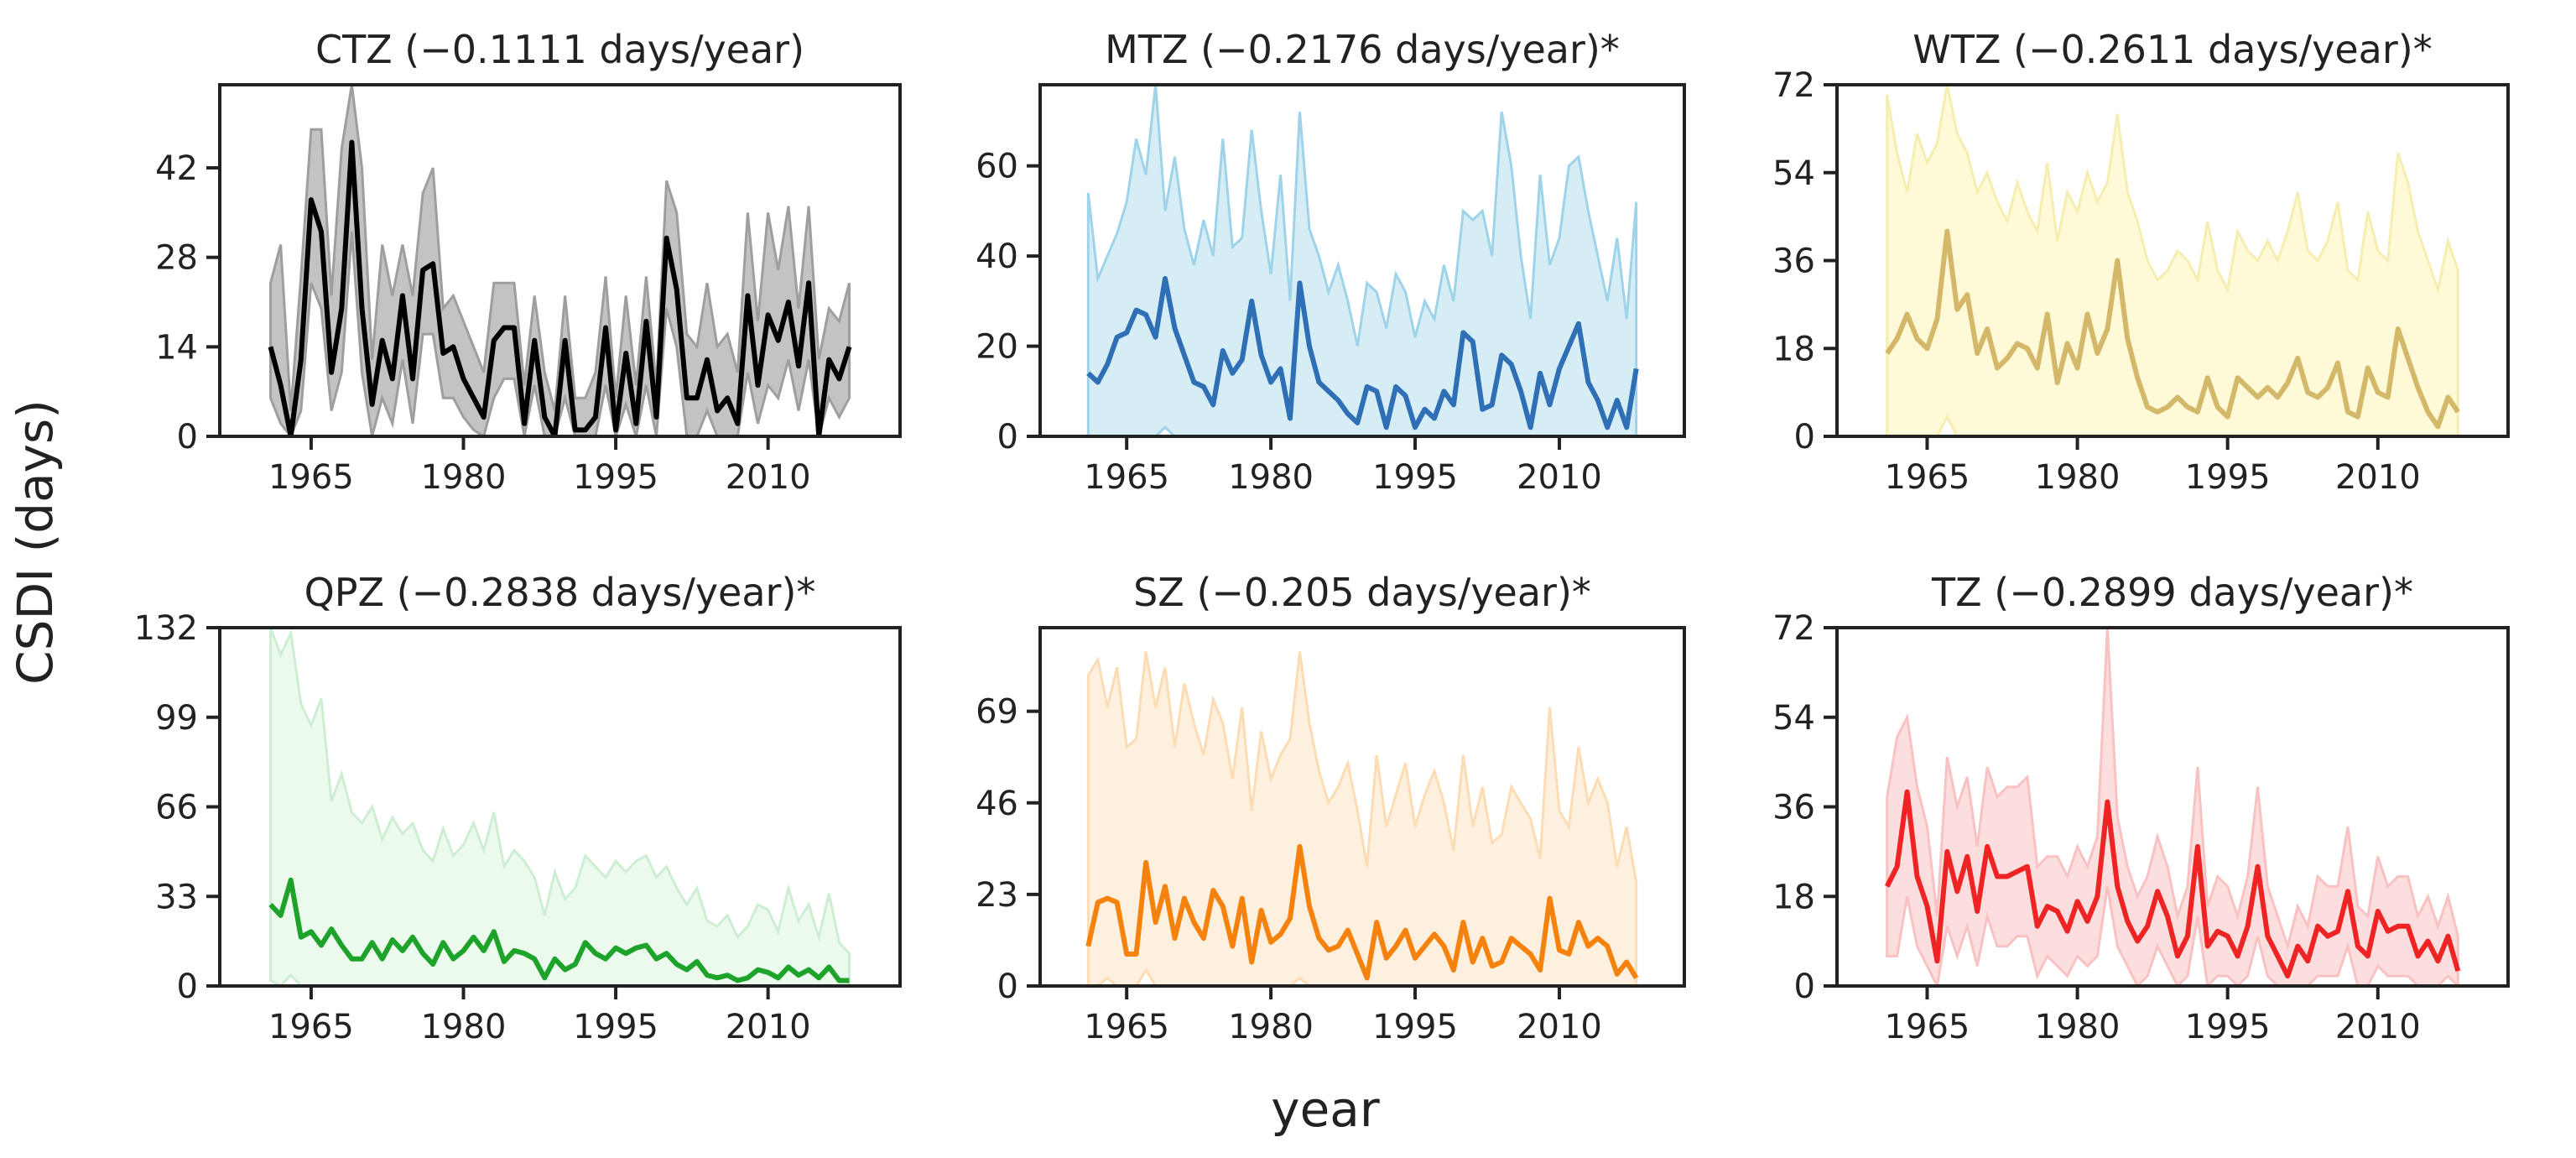  Describe the element at coordinates (1793, 85) in the screenshot. I see `ytick-label-wtz-72: 72` at that location.